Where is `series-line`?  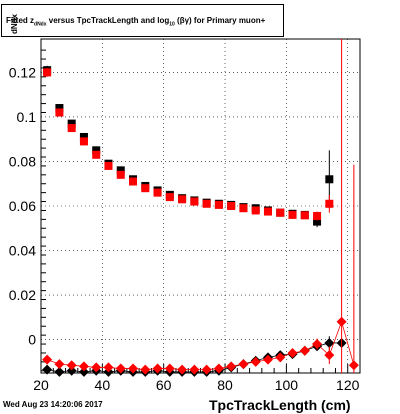 series-line is located at coordinates (200, 345).